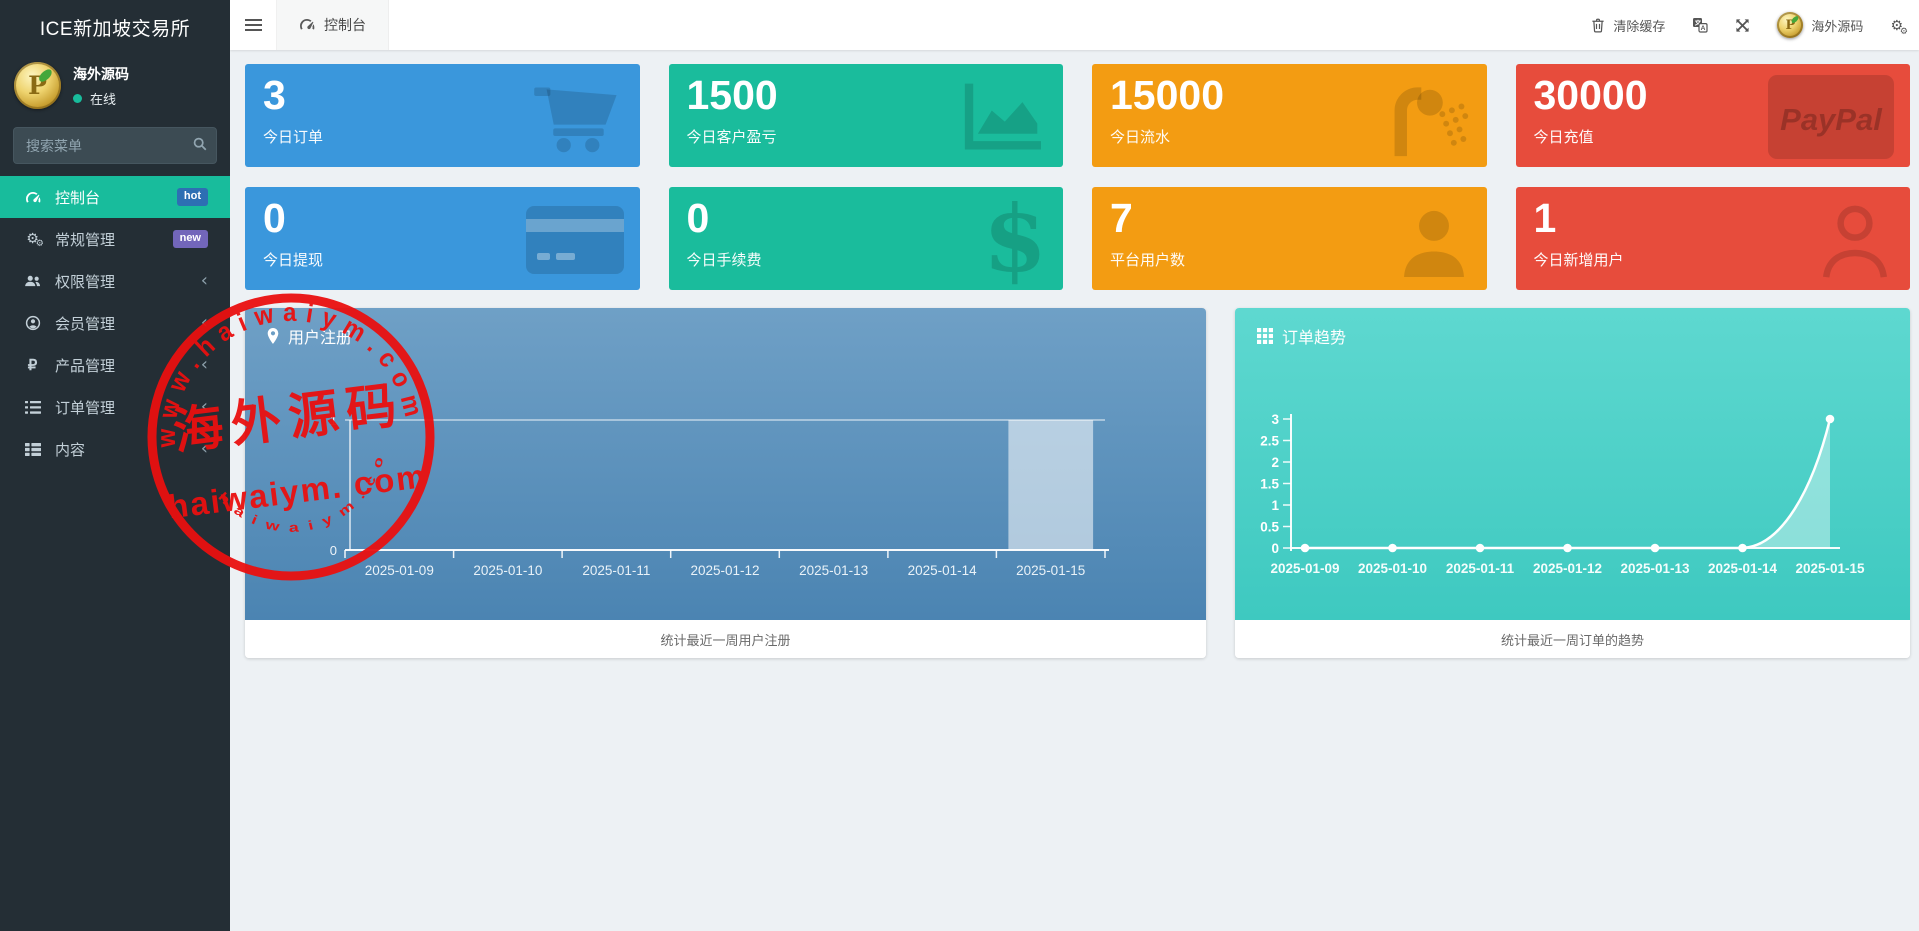 Image resolution: width=1919 pixels, height=931 pixels. I want to click on paypal-icon: PayPal, so click(1831, 116).